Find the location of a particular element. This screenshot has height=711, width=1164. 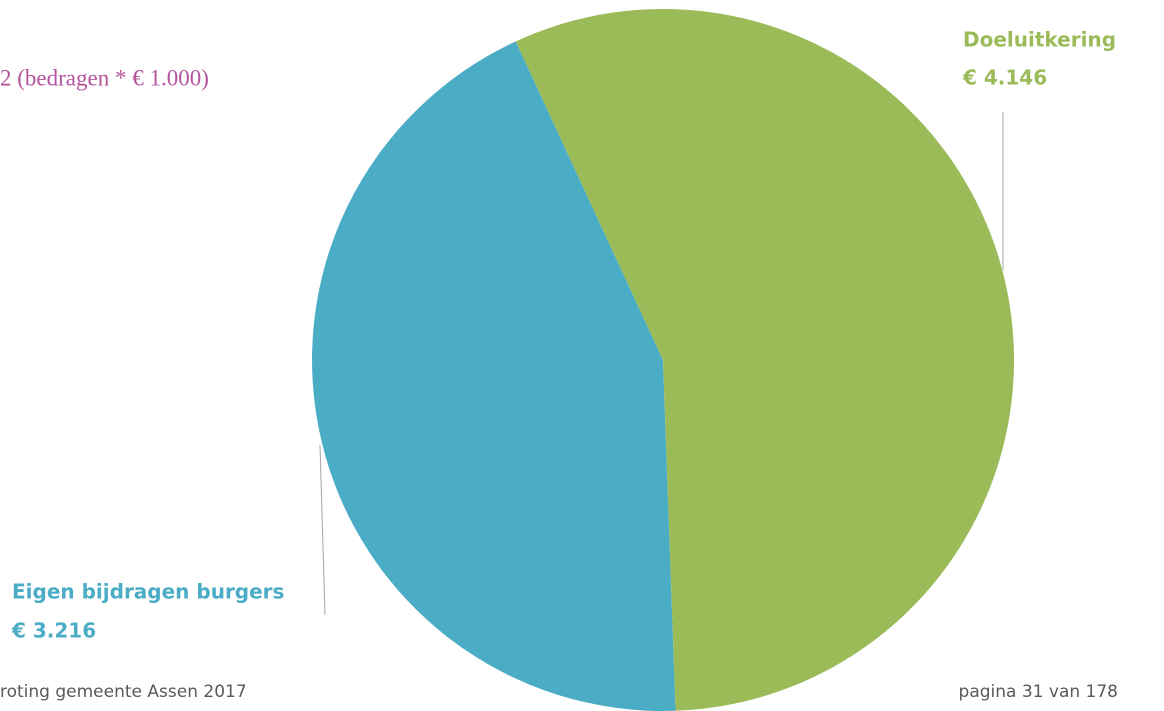

footer-left: roting gemeente Assen 2017 is located at coordinates (123, 692).